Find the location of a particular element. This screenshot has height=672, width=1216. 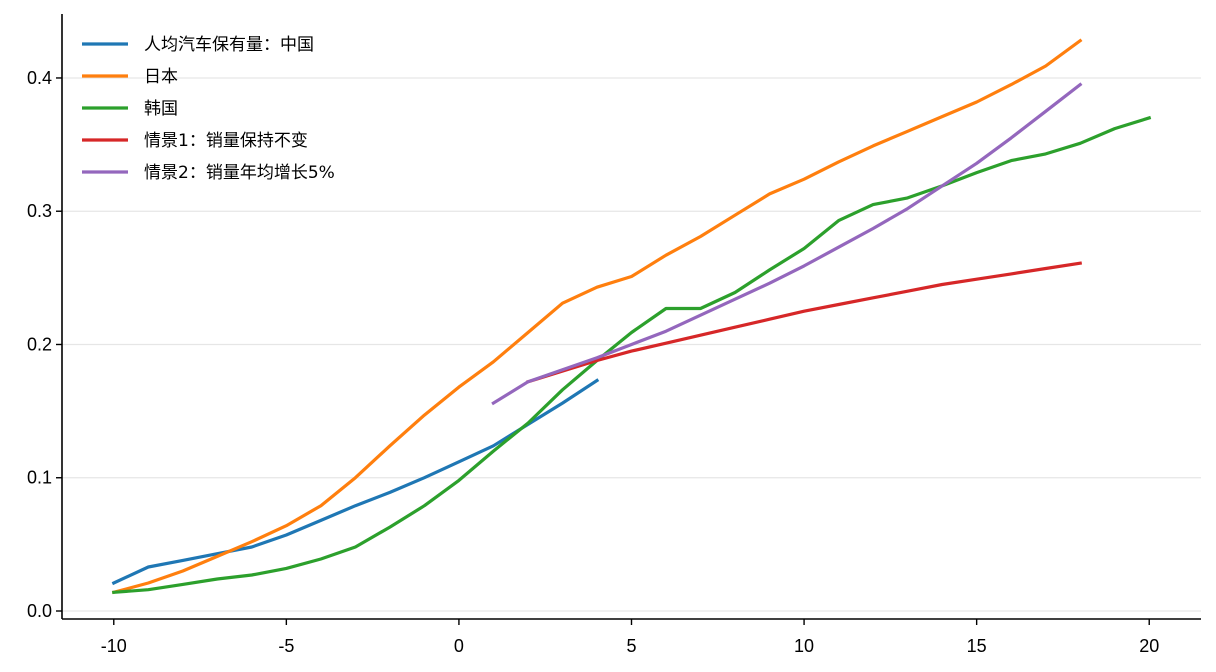

x-tick-label: -5 is located at coordinates (286, 646).